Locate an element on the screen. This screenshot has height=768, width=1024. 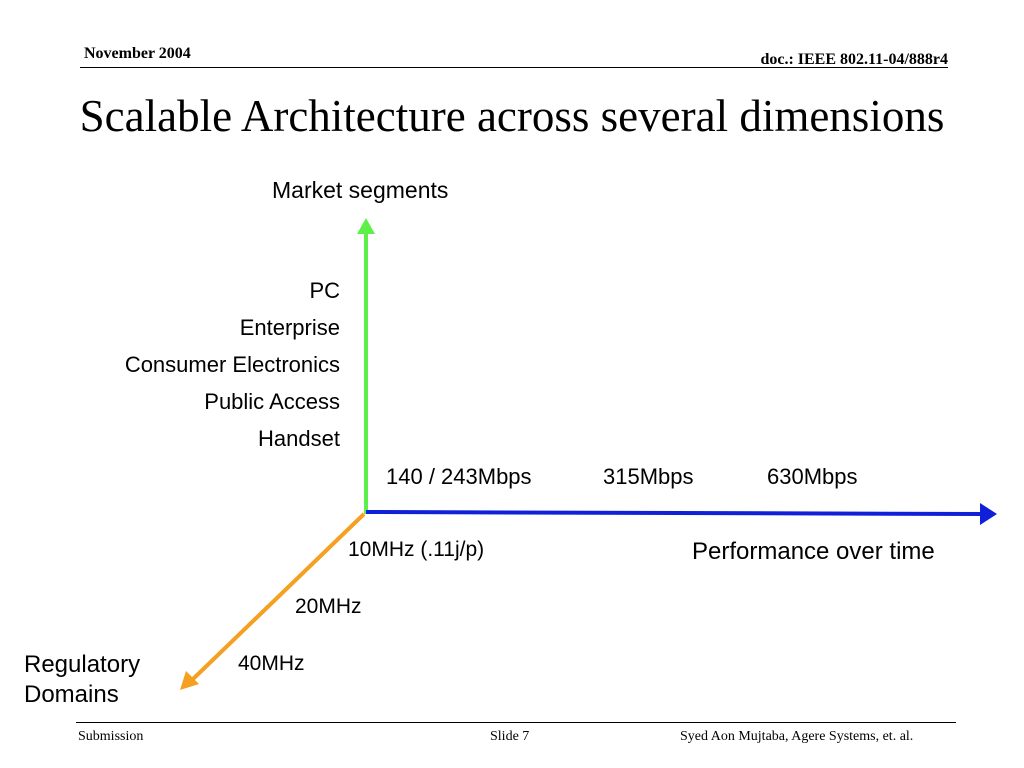
regulatory-axis is located at coordinates (273, 601).